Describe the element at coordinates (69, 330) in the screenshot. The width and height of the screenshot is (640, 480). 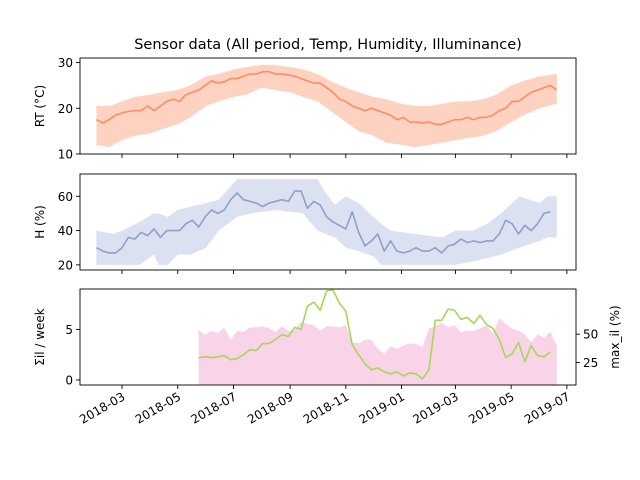
I see `y-tick-label: 5` at that location.